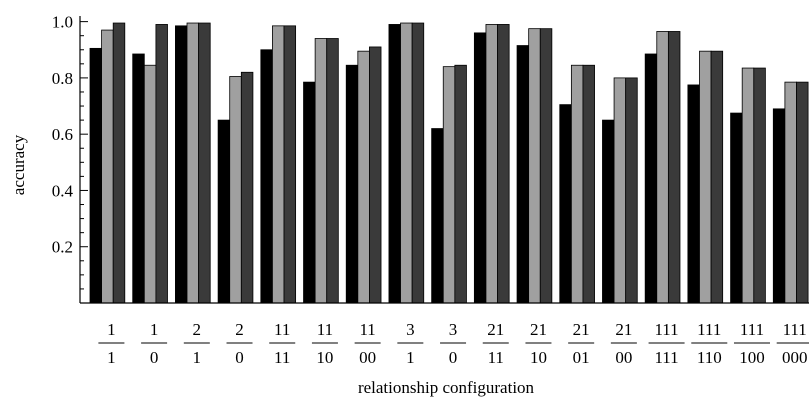 The image size is (809, 401). What do you see at coordinates (446, 387) in the screenshot?
I see `x-axis-title: relationship configuration` at bounding box center [446, 387].